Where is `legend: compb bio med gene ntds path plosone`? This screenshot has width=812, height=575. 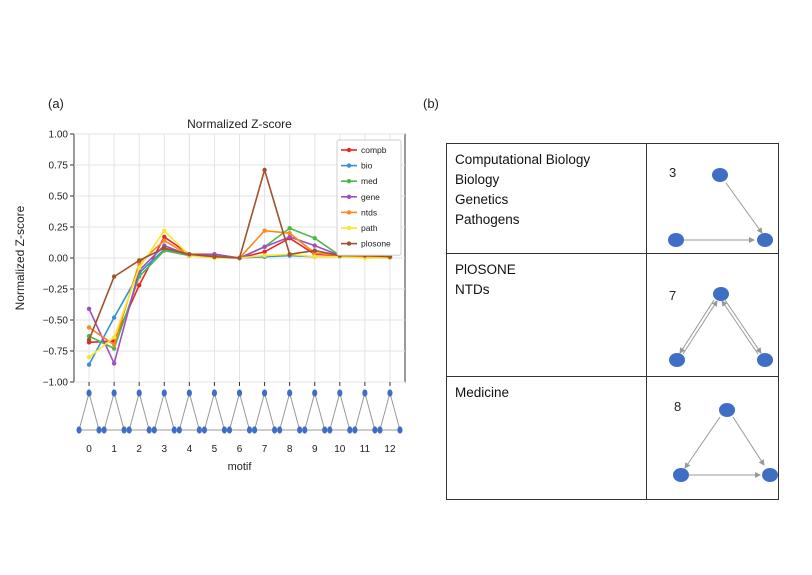
legend: compb bio med gene ntds path plosone is located at coordinates (369, 197).